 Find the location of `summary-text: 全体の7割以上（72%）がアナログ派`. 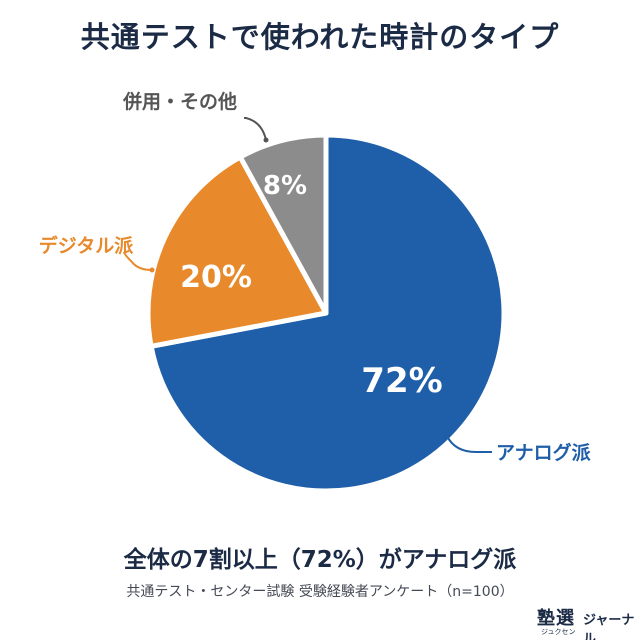

summary-text: 全体の7割以上（72%）がアナログ派 is located at coordinates (320, 560).